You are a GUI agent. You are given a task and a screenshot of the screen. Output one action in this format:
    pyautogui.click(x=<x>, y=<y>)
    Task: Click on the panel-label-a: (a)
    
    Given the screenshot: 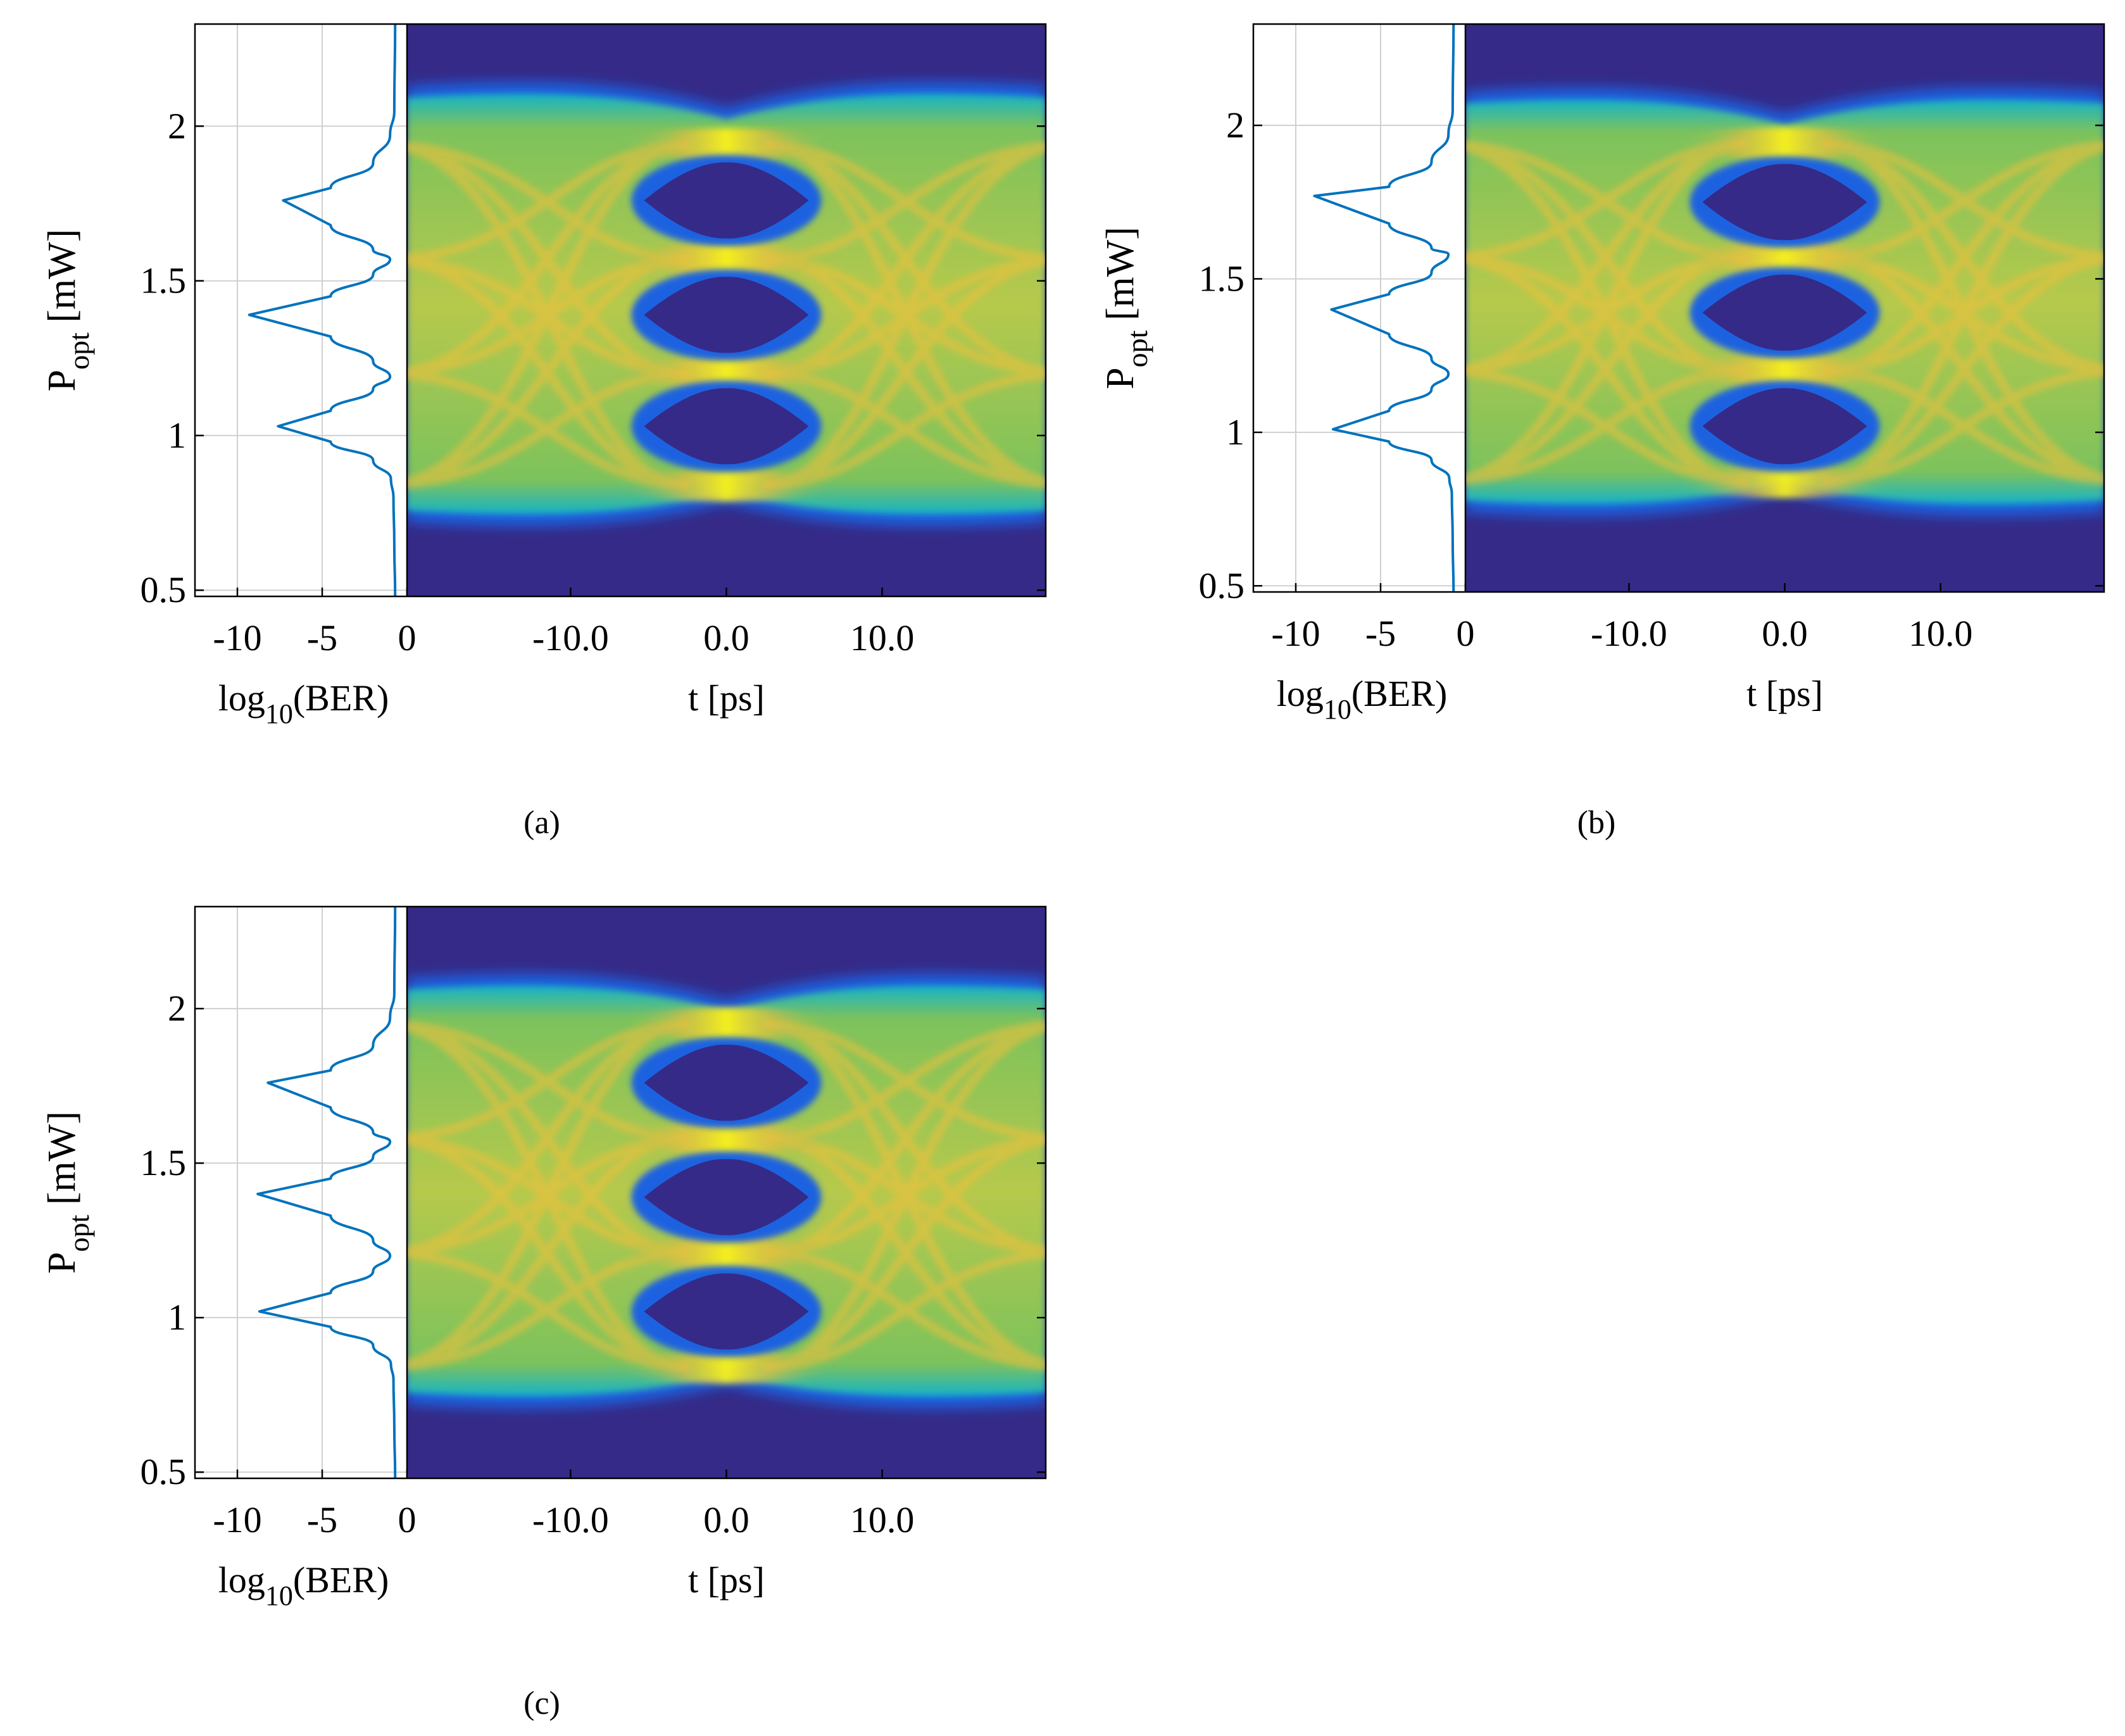 What is the action you would take?
    pyautogui.click(x=541, y=823)
    